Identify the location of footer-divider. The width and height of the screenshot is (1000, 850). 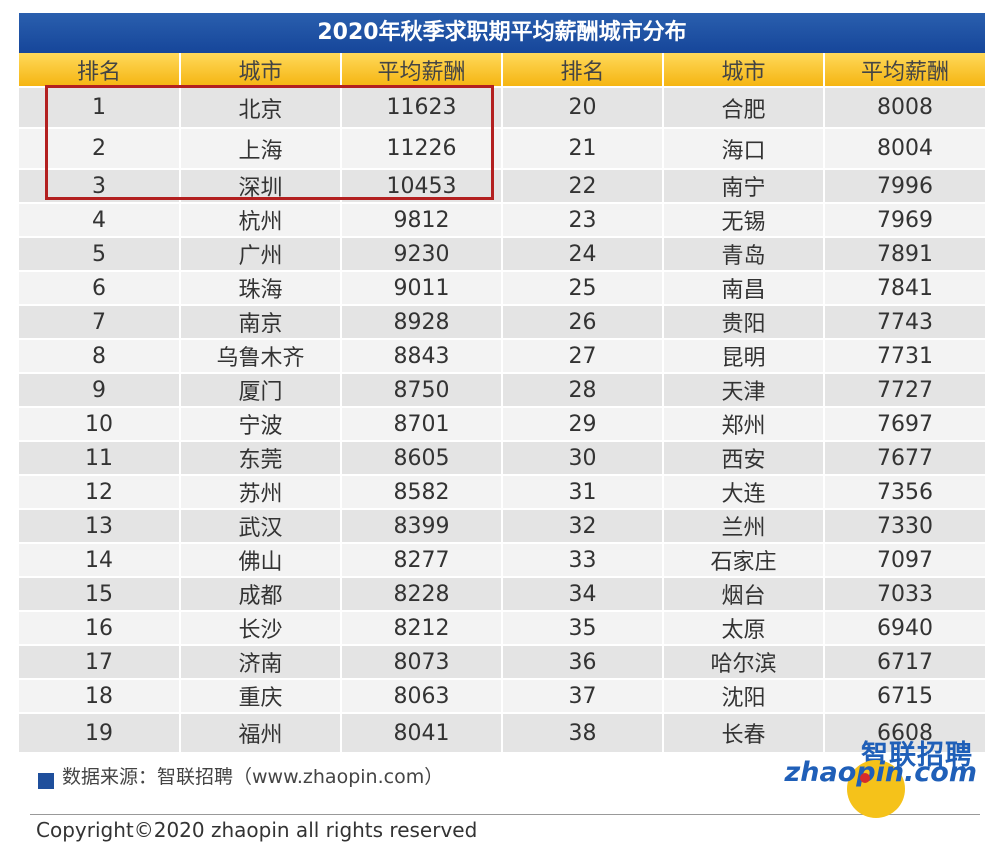
(505, 814).